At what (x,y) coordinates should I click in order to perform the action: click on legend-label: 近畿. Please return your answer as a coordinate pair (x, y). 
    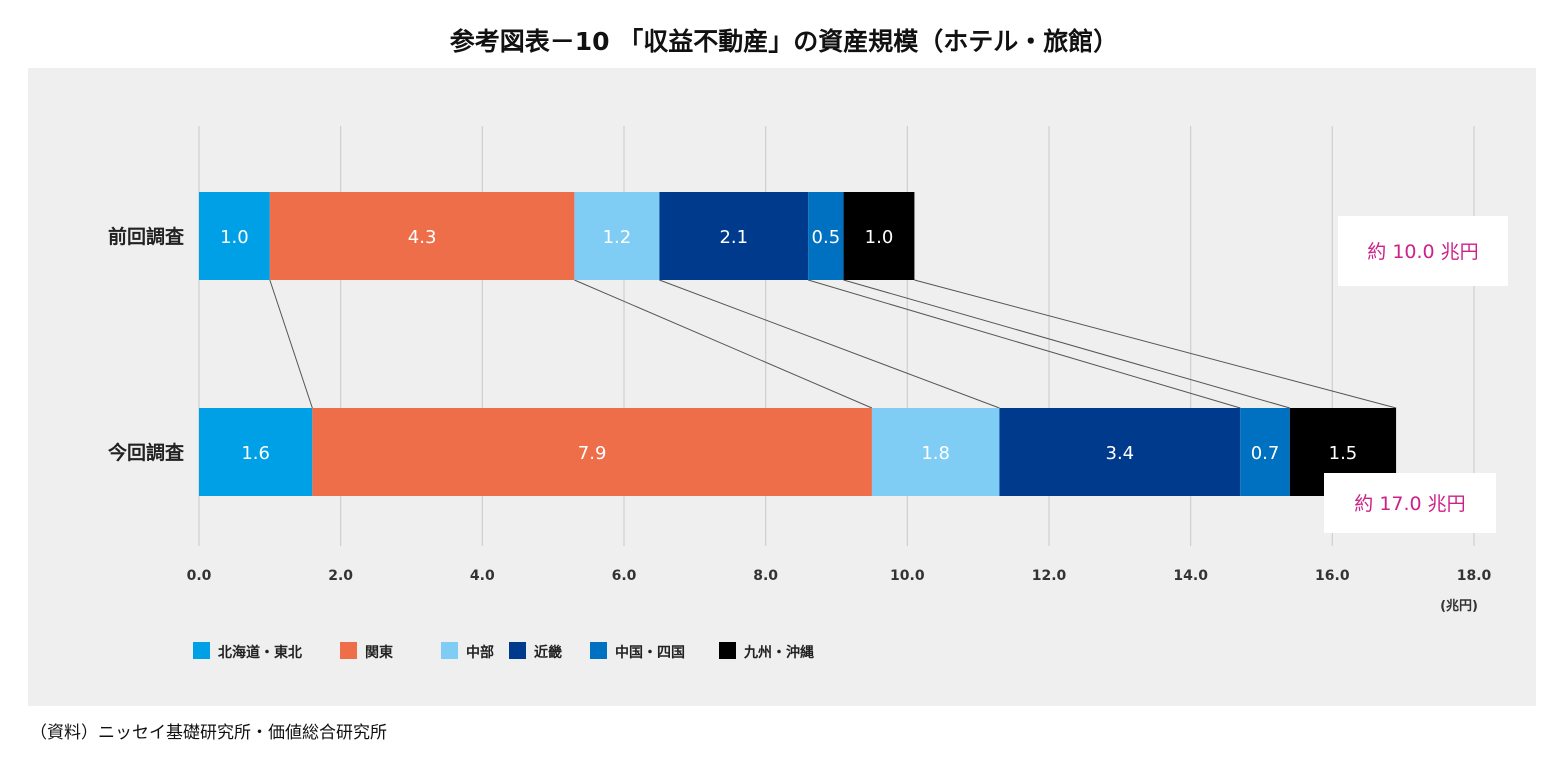
    Looking at the image, I should click on (548, 652).